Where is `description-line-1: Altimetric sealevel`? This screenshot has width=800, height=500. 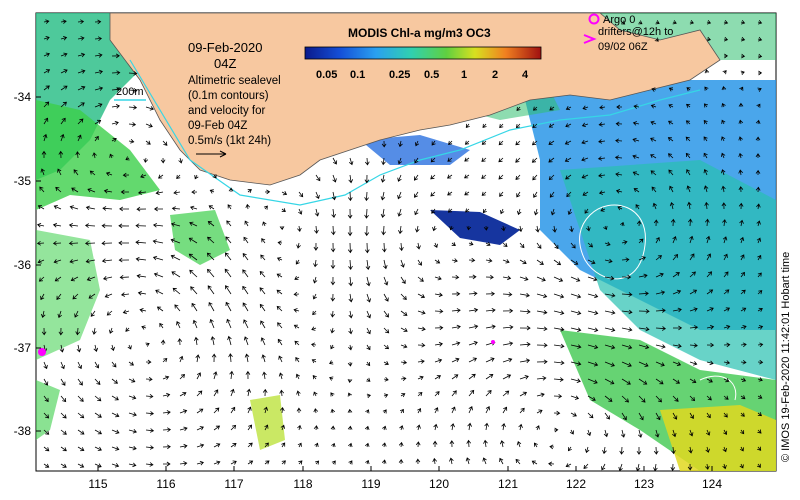
description-line-1: Altimetric sealevel is located at coordinates (234, 81).